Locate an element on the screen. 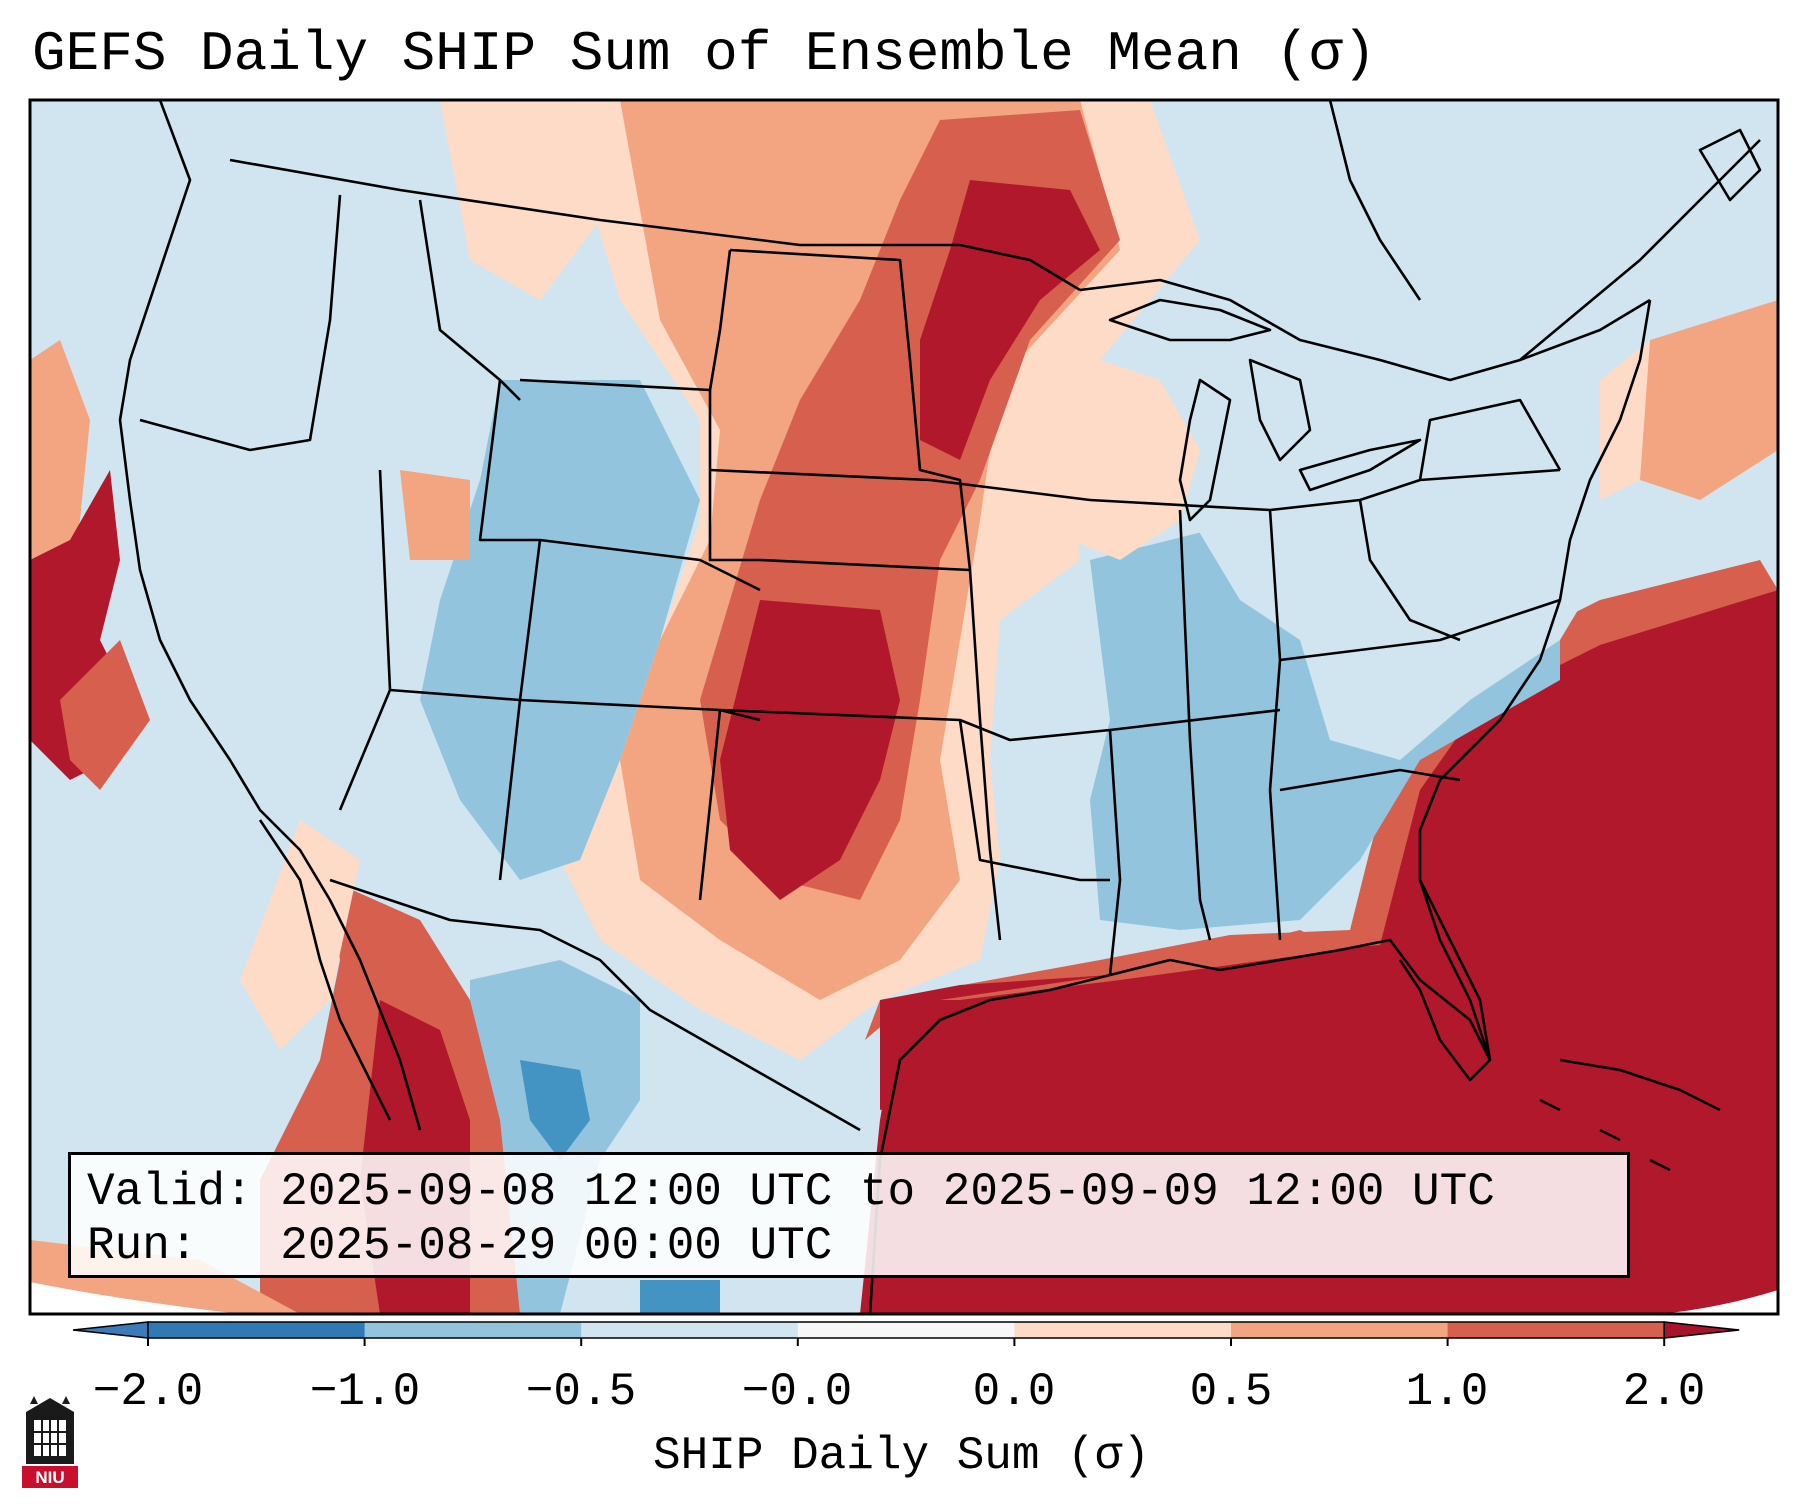 The height and width of the screenshot is (1506, 1803). colorbar is located at coordinates (906, 1333).